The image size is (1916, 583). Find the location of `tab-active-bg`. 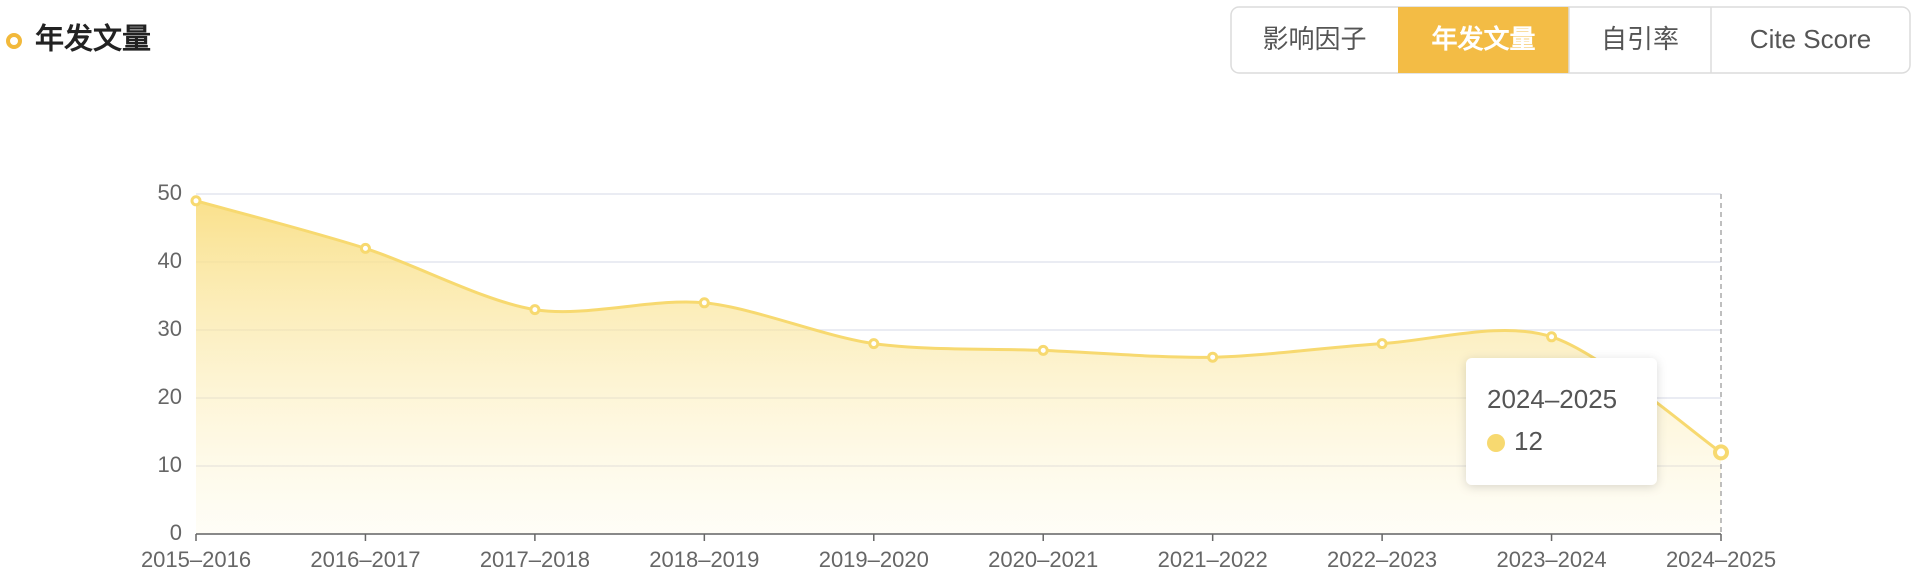

tab-active-bg is located at coordinates (1483, 40).